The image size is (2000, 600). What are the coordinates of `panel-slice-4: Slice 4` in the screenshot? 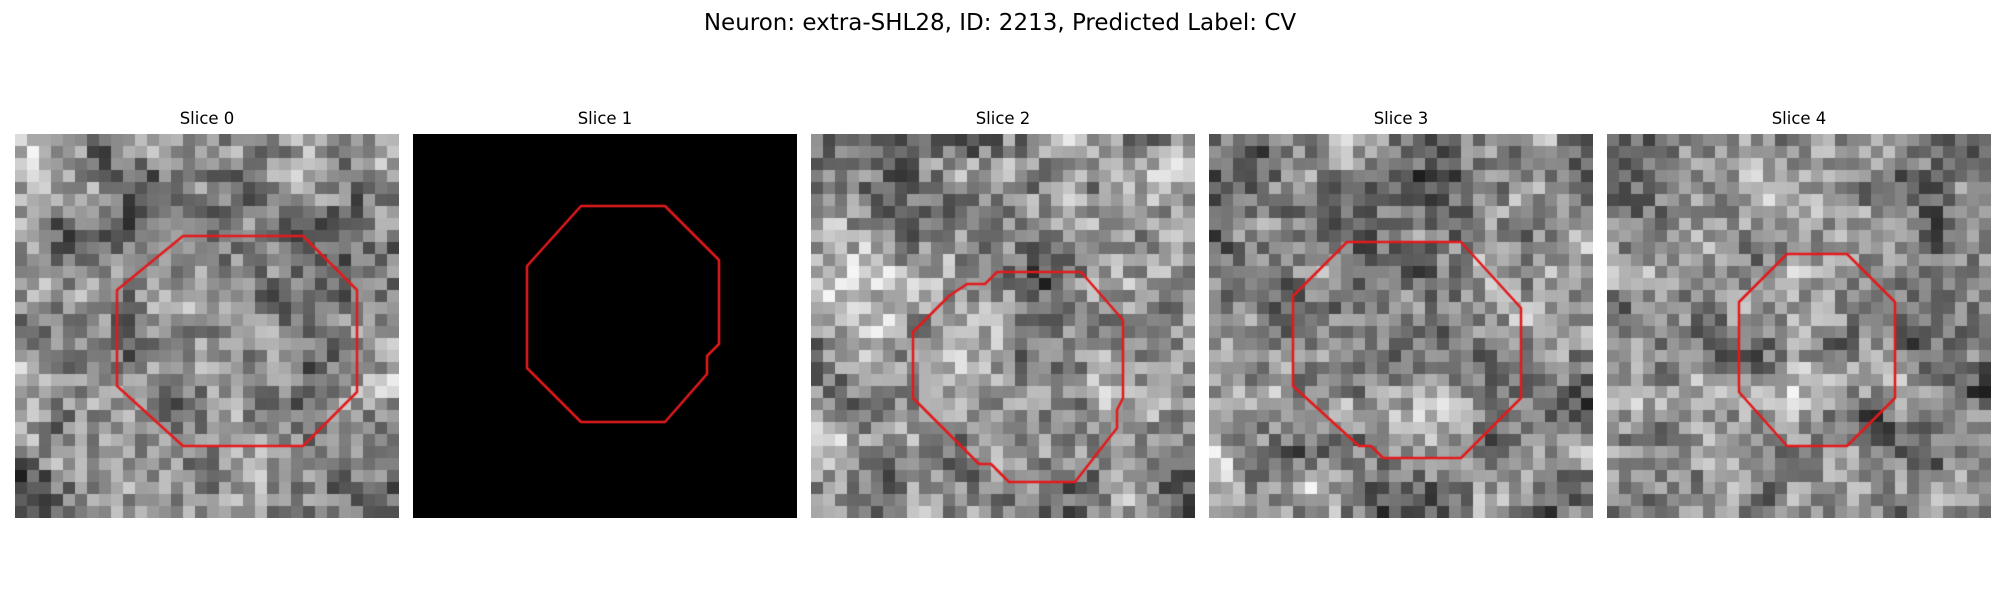 It's located at (1799, 313).